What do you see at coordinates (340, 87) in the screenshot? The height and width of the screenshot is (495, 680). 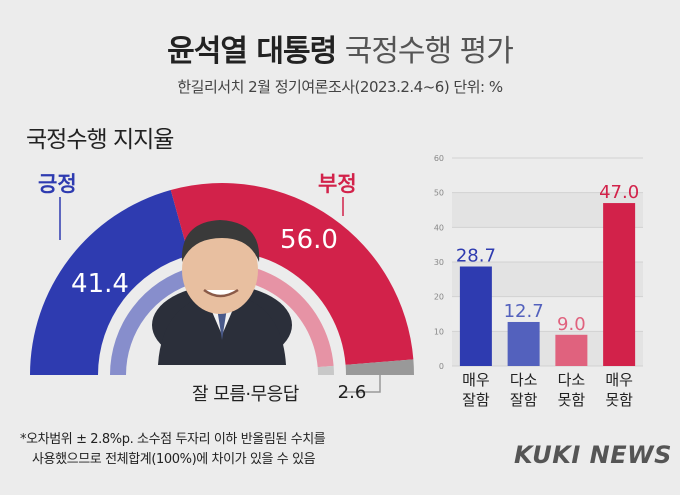 I see `subtitle: 한길리서치 2월 정기여론조사(2023.2.4~6) 단위: %` at bounding box center [340, 87].